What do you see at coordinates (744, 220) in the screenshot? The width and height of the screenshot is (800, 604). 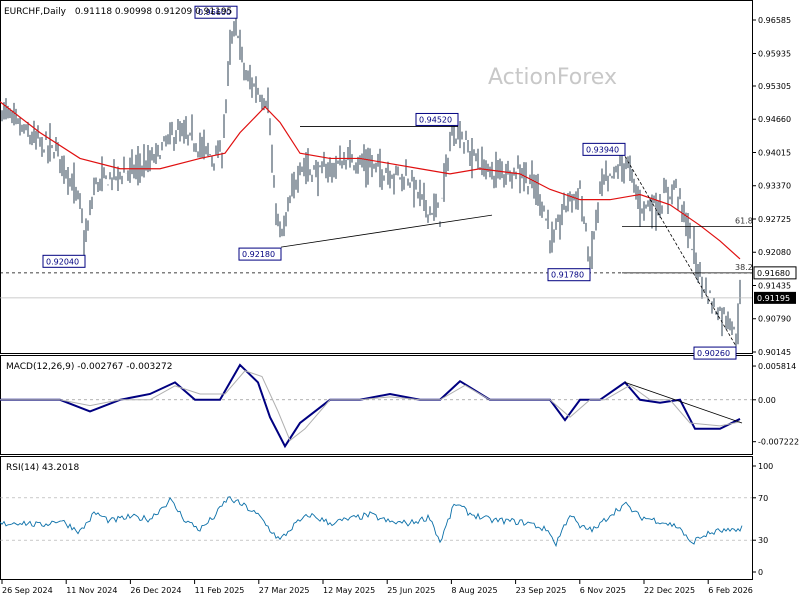 I see `fib-level-label: 61.8` at bounding box center [744, 220].